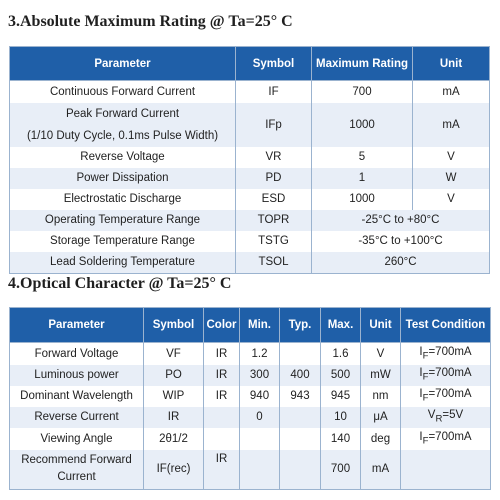 The width and height of the screenshot is (500, 500). I want to click on parameter-cell: Forward Voltage, so click(76, 353).